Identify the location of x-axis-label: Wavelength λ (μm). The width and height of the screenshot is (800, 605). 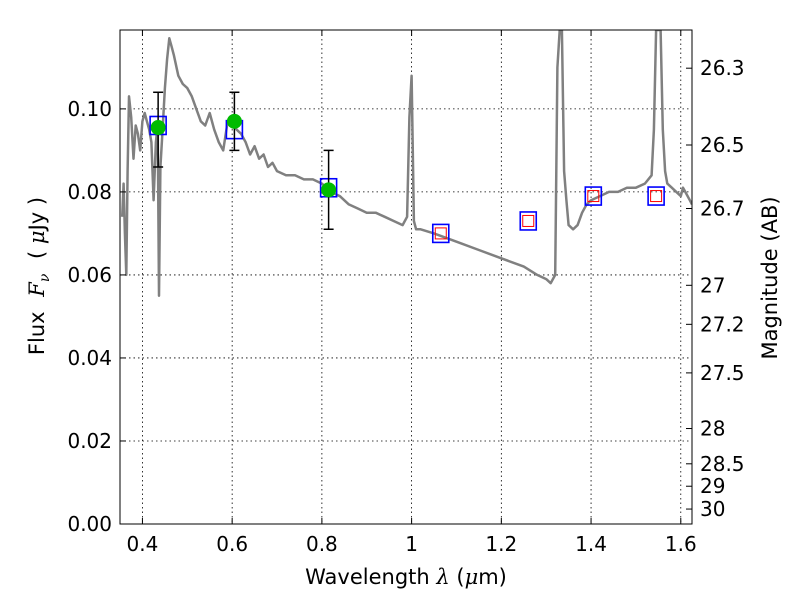
(406, 577).